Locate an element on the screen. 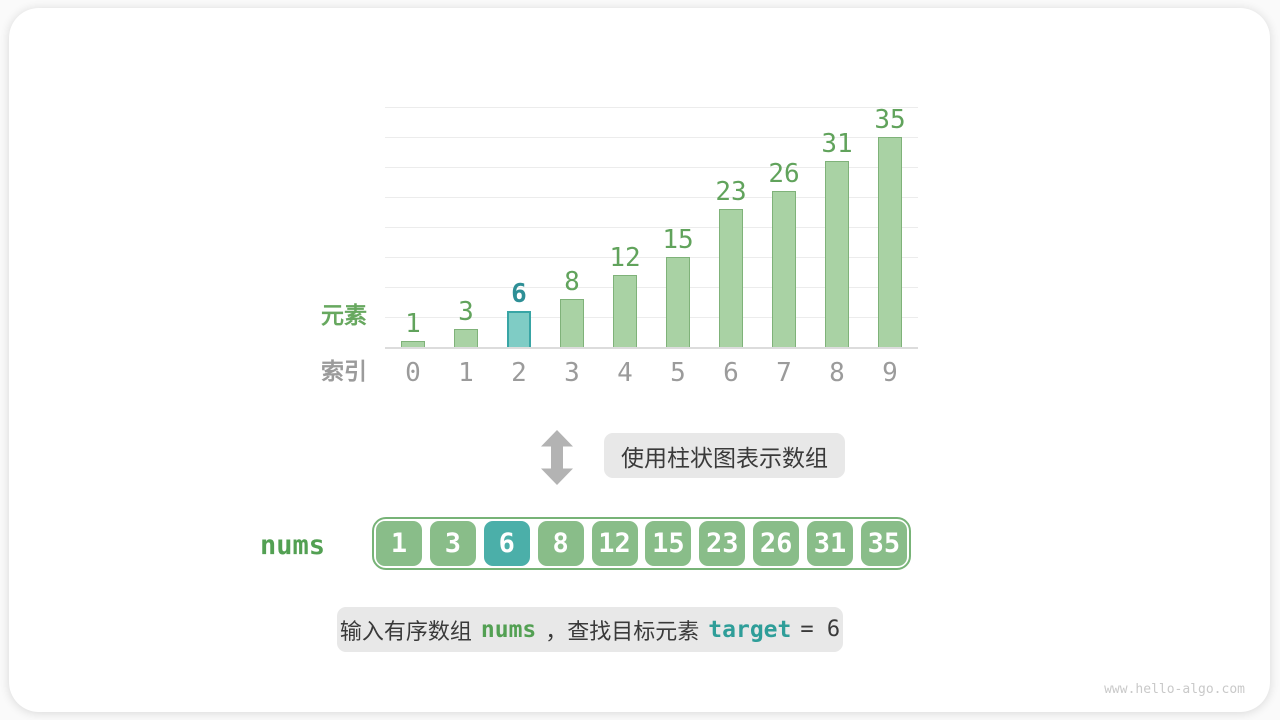 The height and width of the screenshot is (720, 1280). bar-value-label: 23 is located at coordinates (731, 192).